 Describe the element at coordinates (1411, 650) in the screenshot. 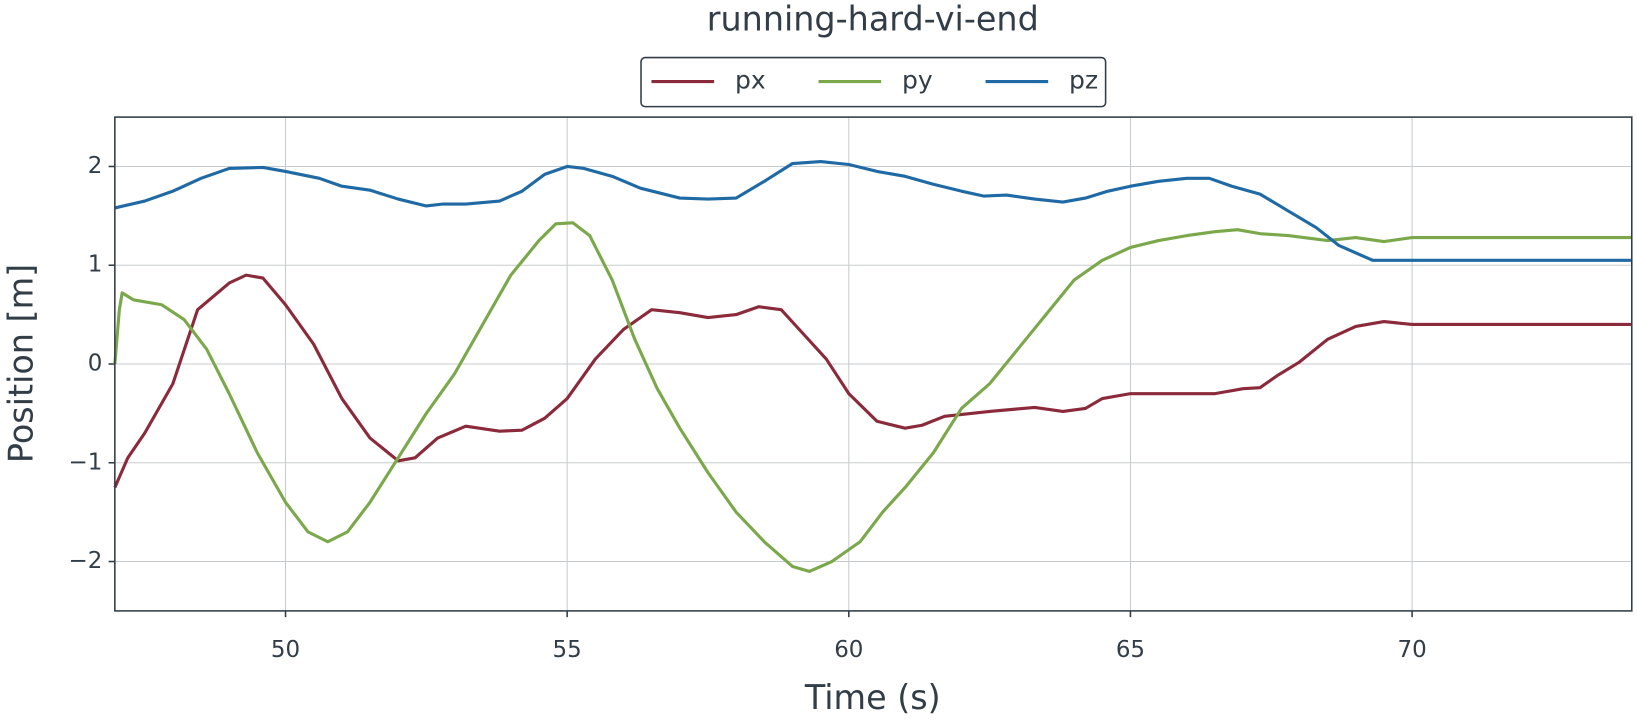

I see `x-tick-label: 70` at that location.